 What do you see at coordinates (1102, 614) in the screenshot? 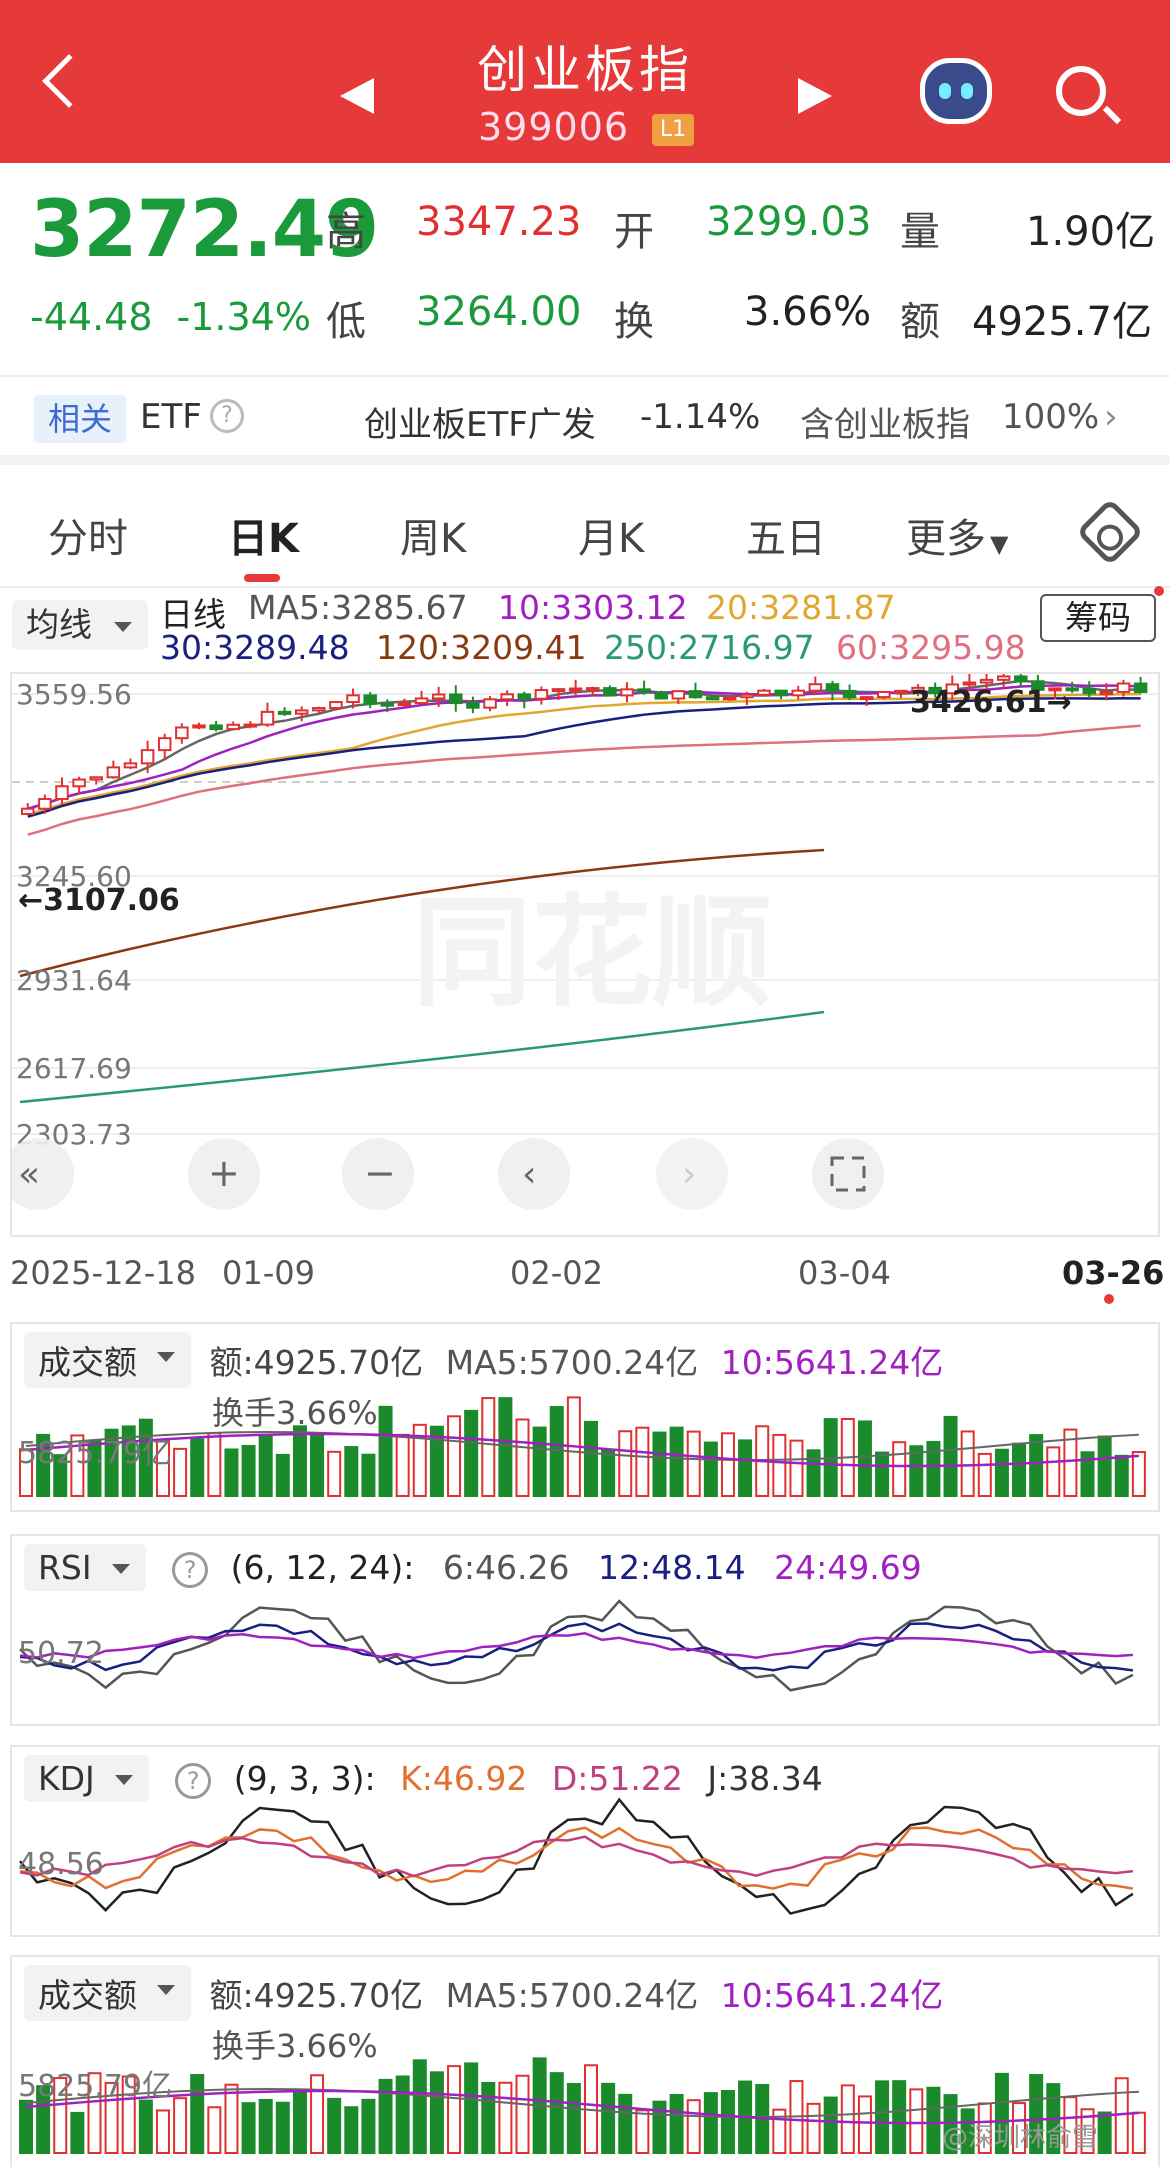
I see `chip-distribution-button: 筹码` at bounding box center [1102, 614].